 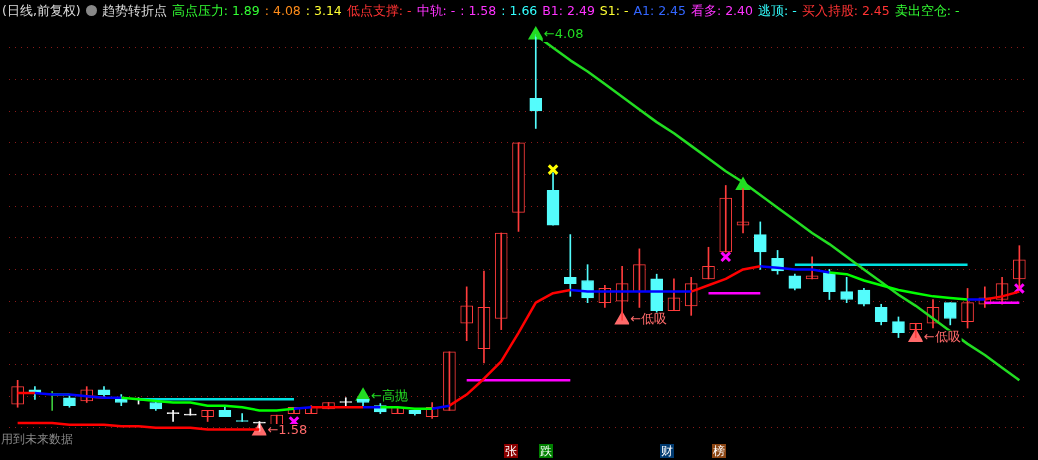 I want to click on text: S1: -, so click(x=614, y=10).